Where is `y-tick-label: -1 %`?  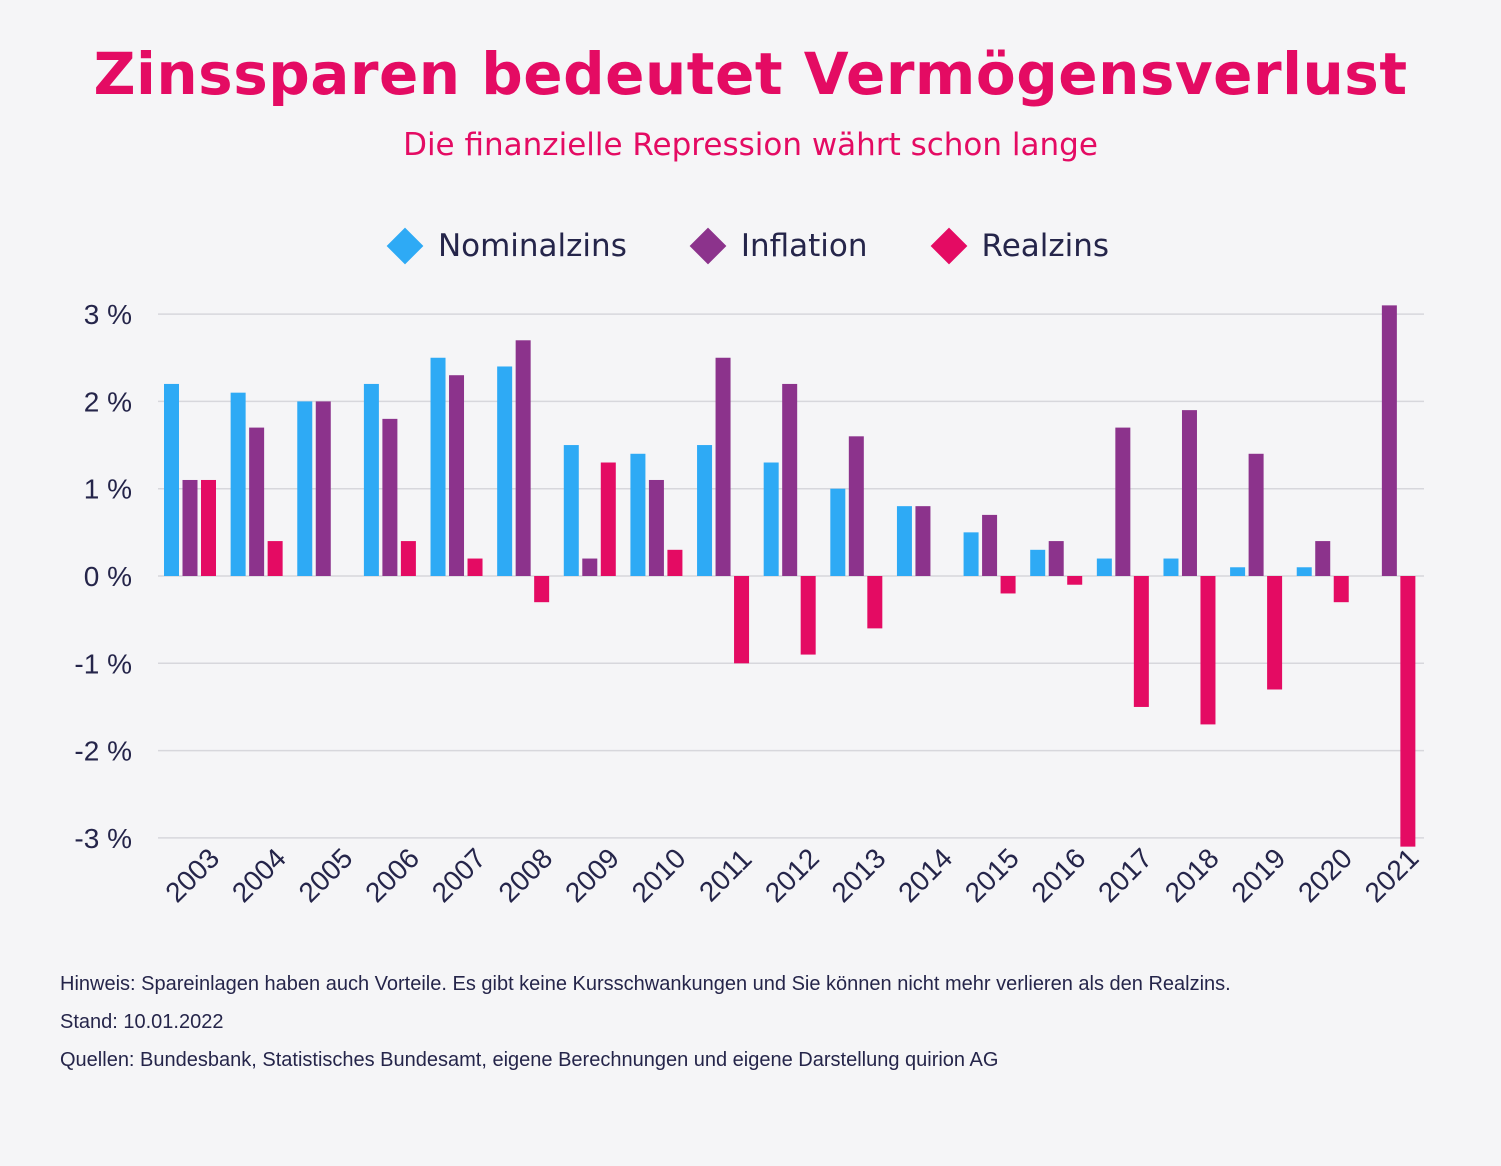
y-tick-label: -1 % is located at coordinates (103, 663).